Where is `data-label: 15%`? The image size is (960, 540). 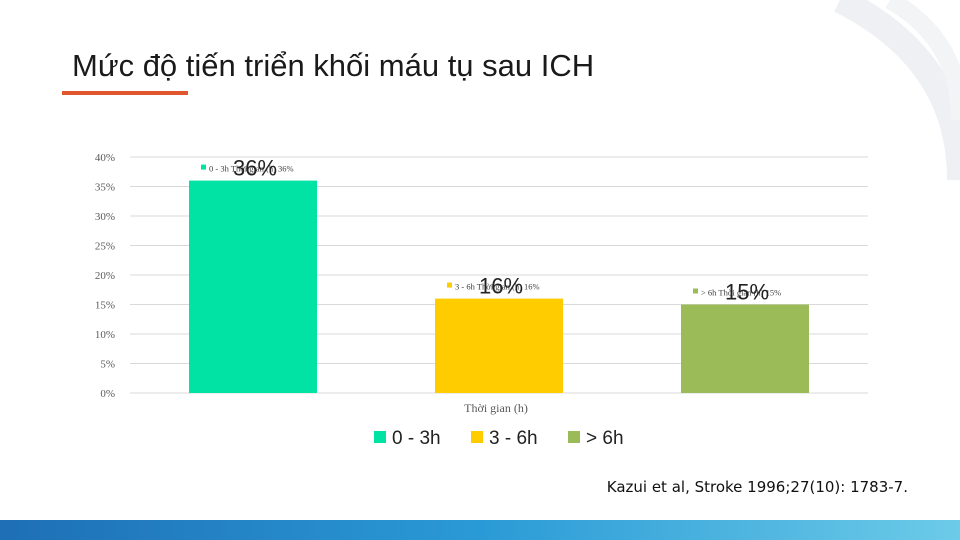
data-label: 15% is located at coordinates (747, 292).